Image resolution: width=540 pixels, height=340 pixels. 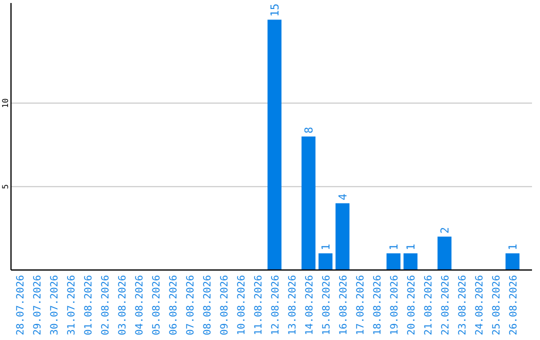 What do you see at coordinates (344, 305) in the screenshot?
I see `x-tick-label: 16.08.2026` at bounding box center [344, 305].